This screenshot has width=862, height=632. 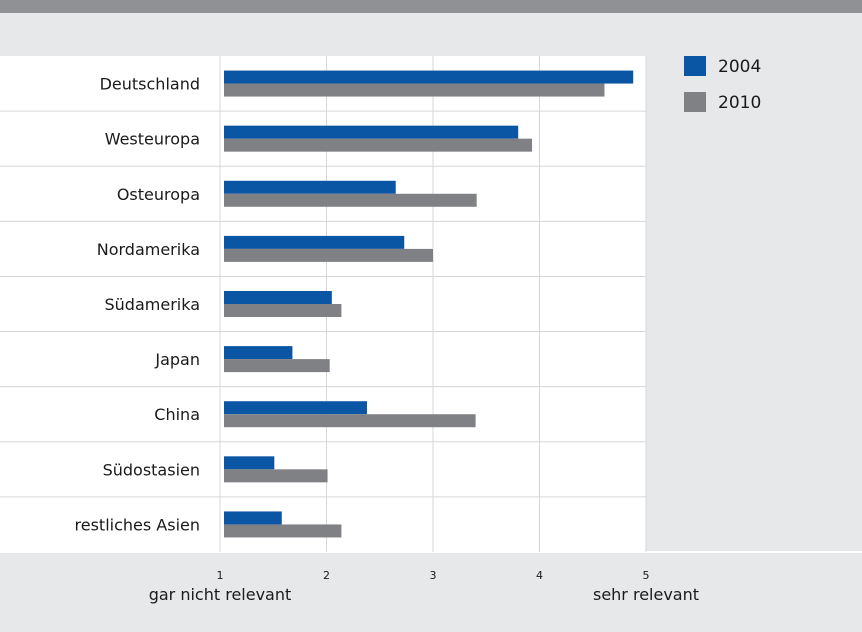 What do you see at coordinates (177, 414) in the screenshot?
I see `category-label: China` at bounding box center [177, 414].